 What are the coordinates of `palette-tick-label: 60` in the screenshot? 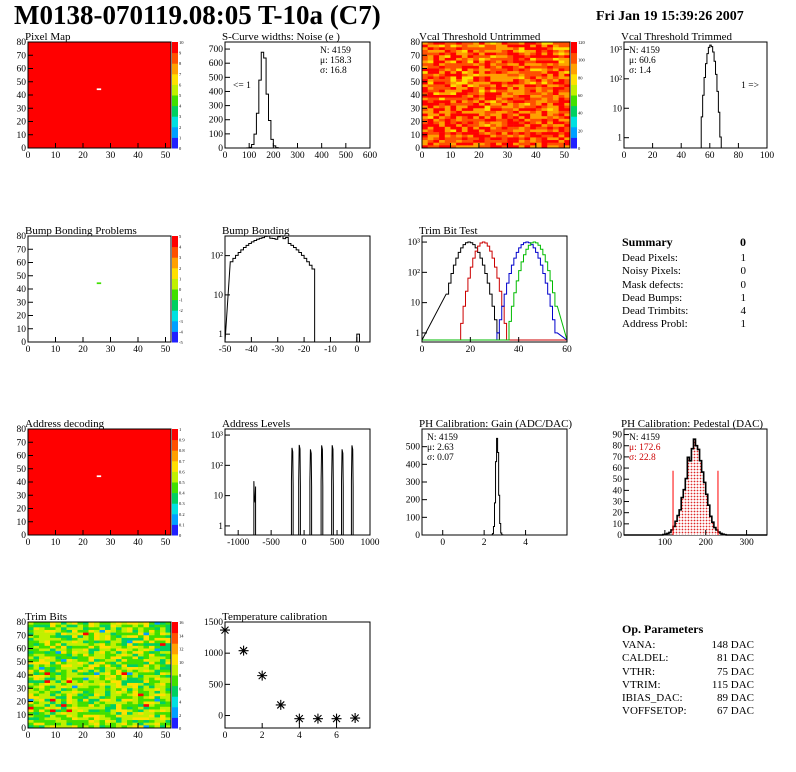 It's located at (580, 95).